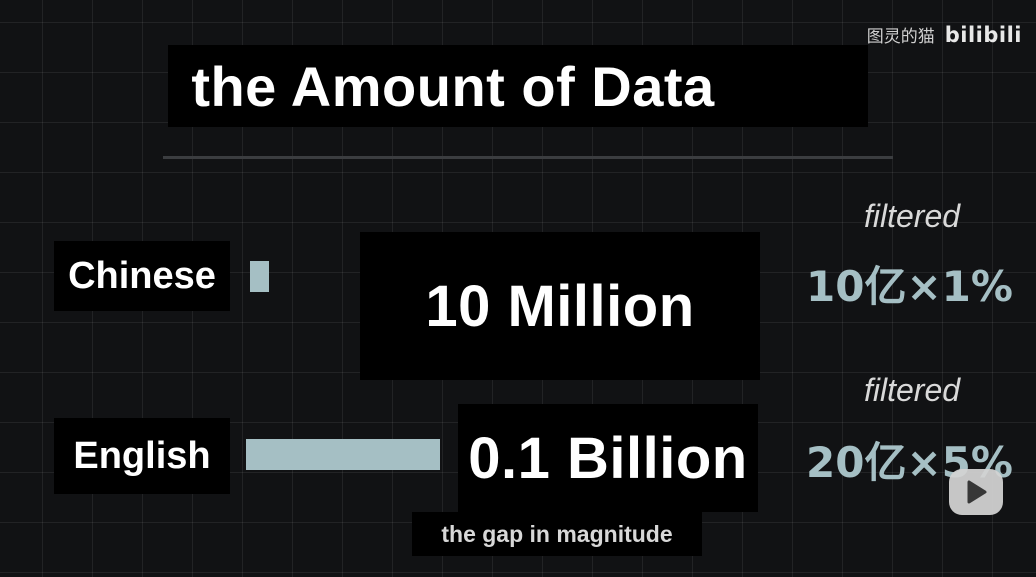  I want to click on channel-name: 图灵的猫, so click(900, 37).